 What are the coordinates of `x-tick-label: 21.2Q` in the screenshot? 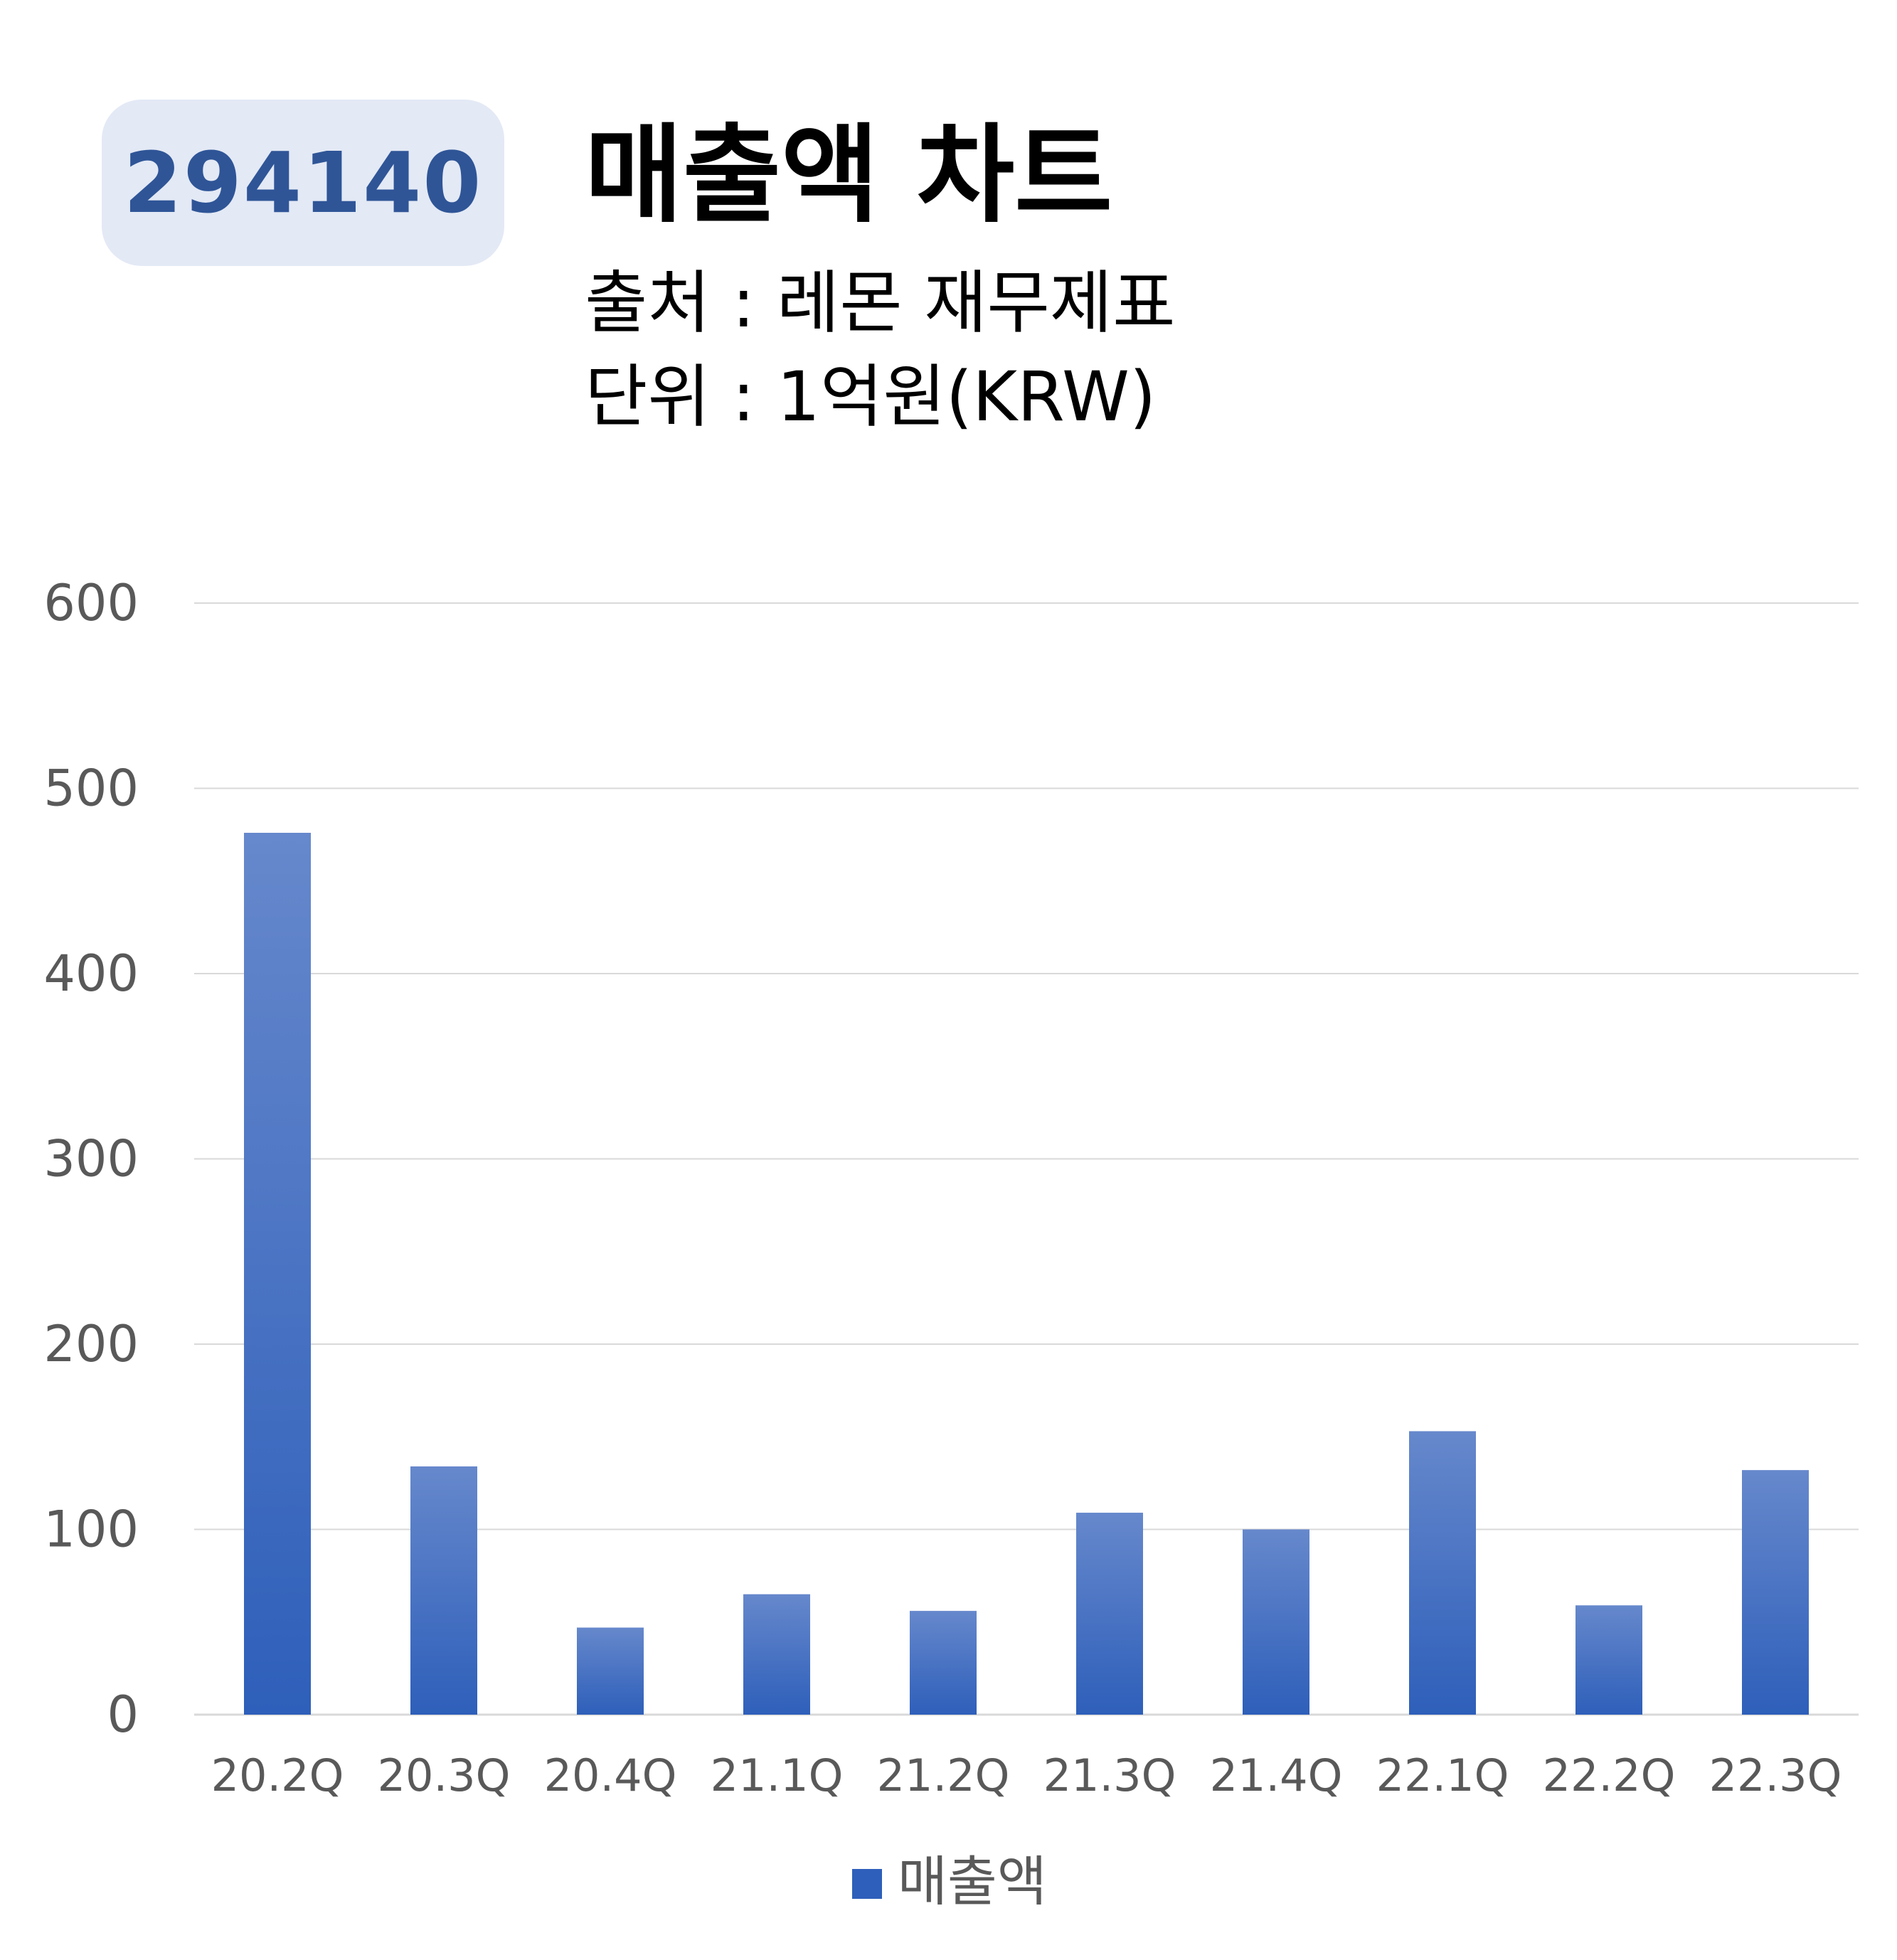 It's located at (944, 1775).